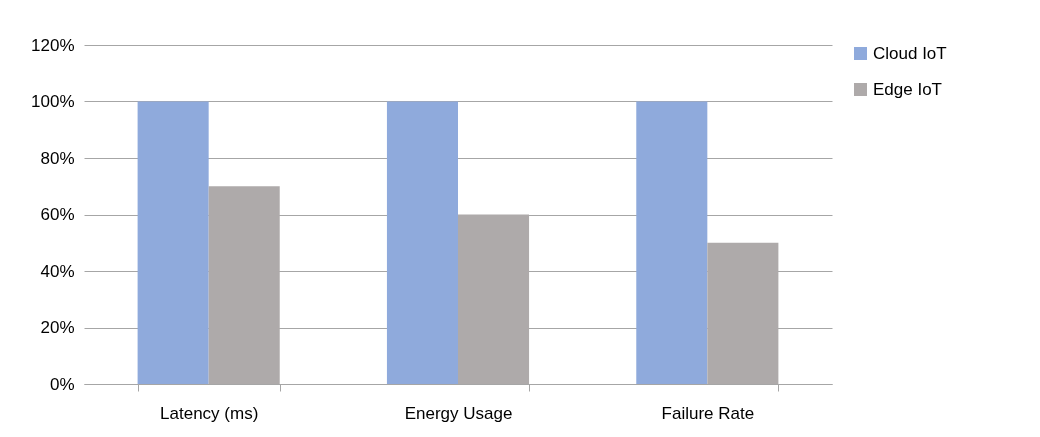 The image size is (1040, 437). Describe the element at coordinates (53, 101) in the screenshot. I see `y-tick-label: 100%` at that location.